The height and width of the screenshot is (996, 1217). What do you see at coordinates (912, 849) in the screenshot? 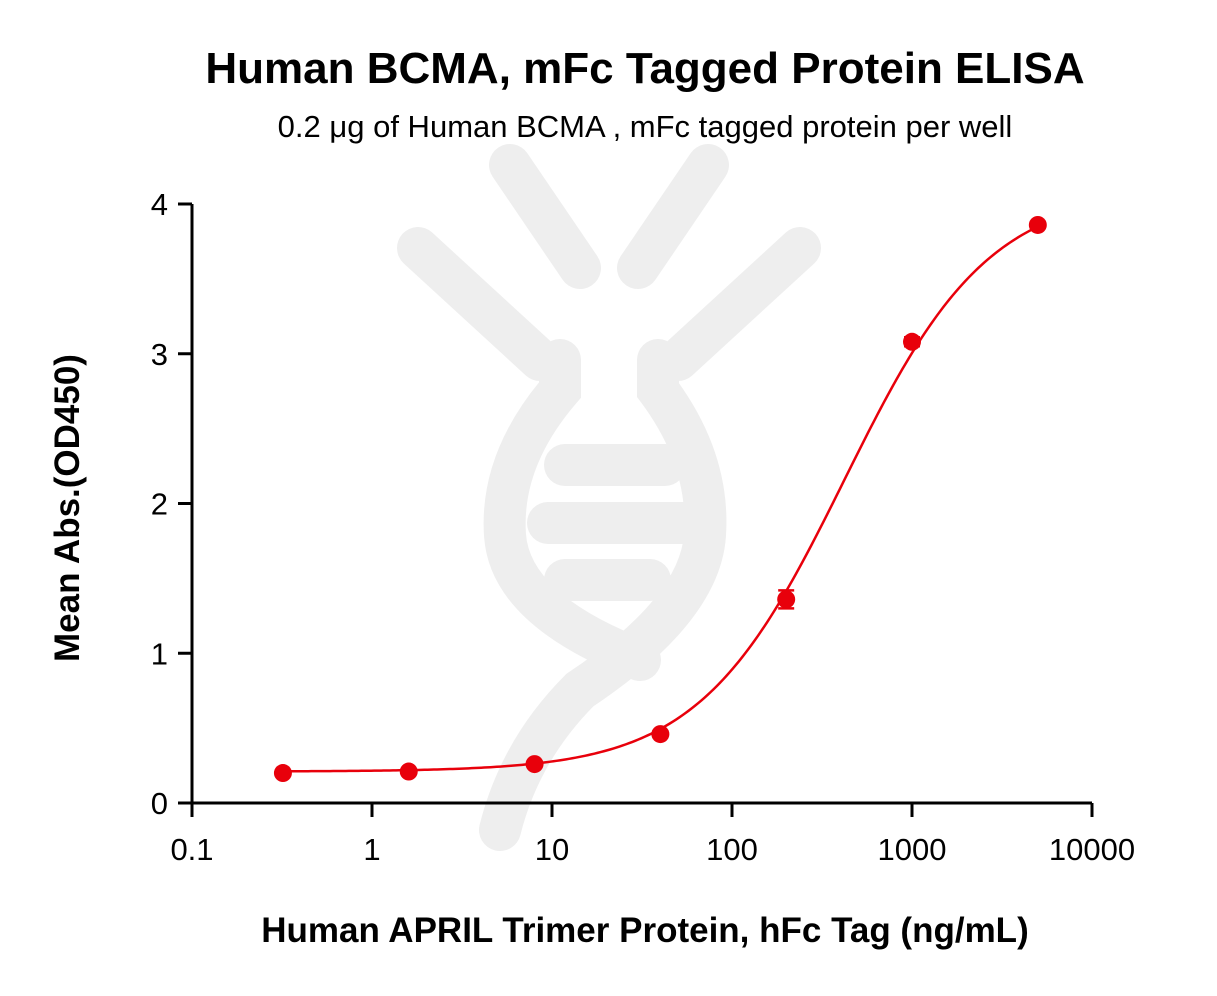
I see `x-tick-label: 1000` at bounding box center [912, 849].